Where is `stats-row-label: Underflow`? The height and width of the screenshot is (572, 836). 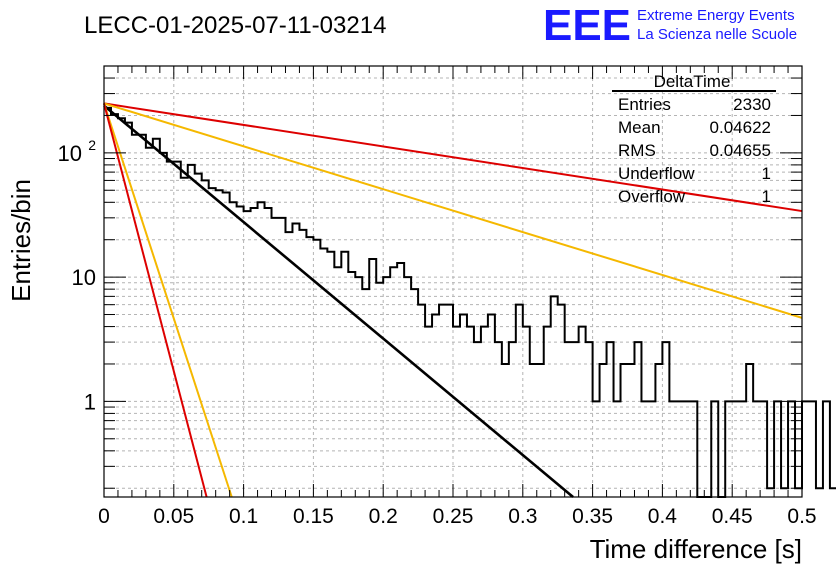 stats-row-label: Underflow is located at coordinates (656, 173).